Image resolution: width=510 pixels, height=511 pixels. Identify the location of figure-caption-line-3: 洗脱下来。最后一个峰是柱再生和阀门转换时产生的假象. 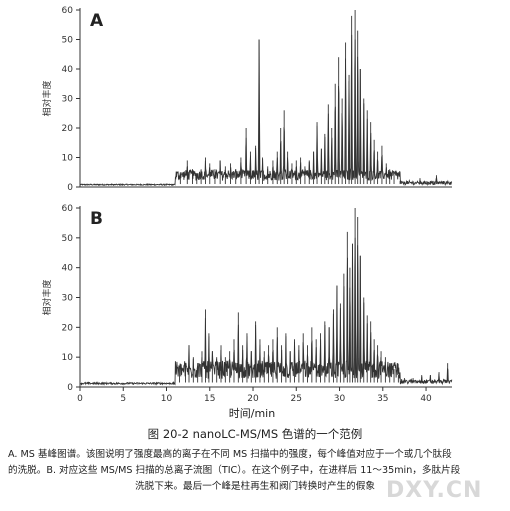
(255, 486).